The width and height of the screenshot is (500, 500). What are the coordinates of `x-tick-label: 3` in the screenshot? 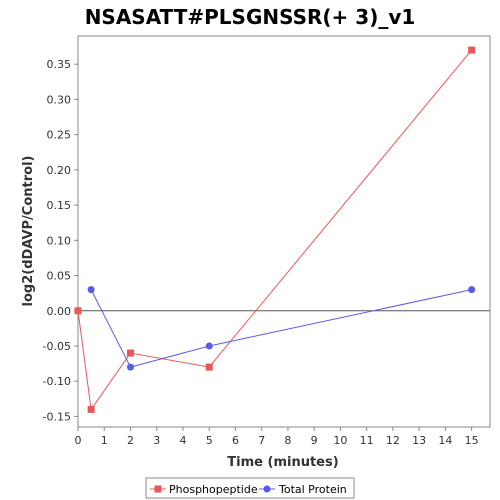 It's located at (156, 440).